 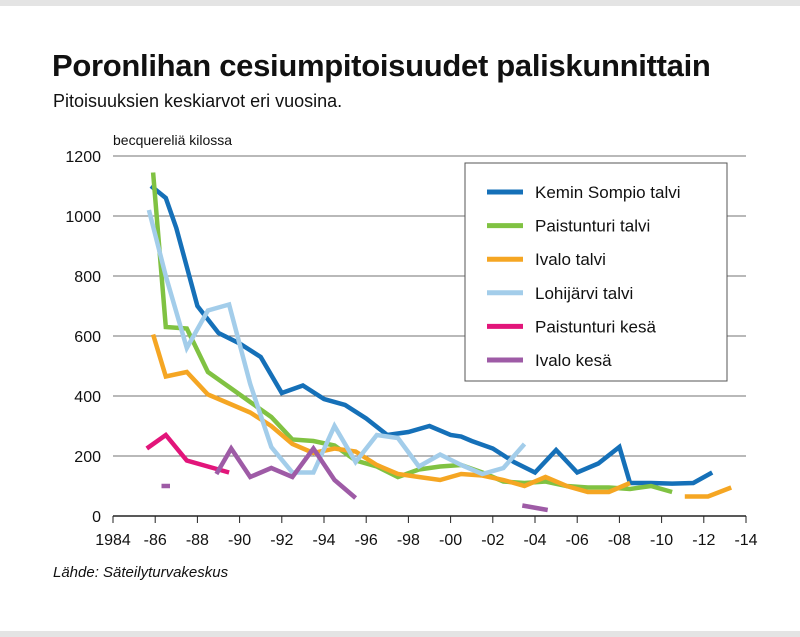 What do you see at coordinates (83, 217) in the screenshot?
I see `y-tick-label: 1000` at bounding box center [83, 217].